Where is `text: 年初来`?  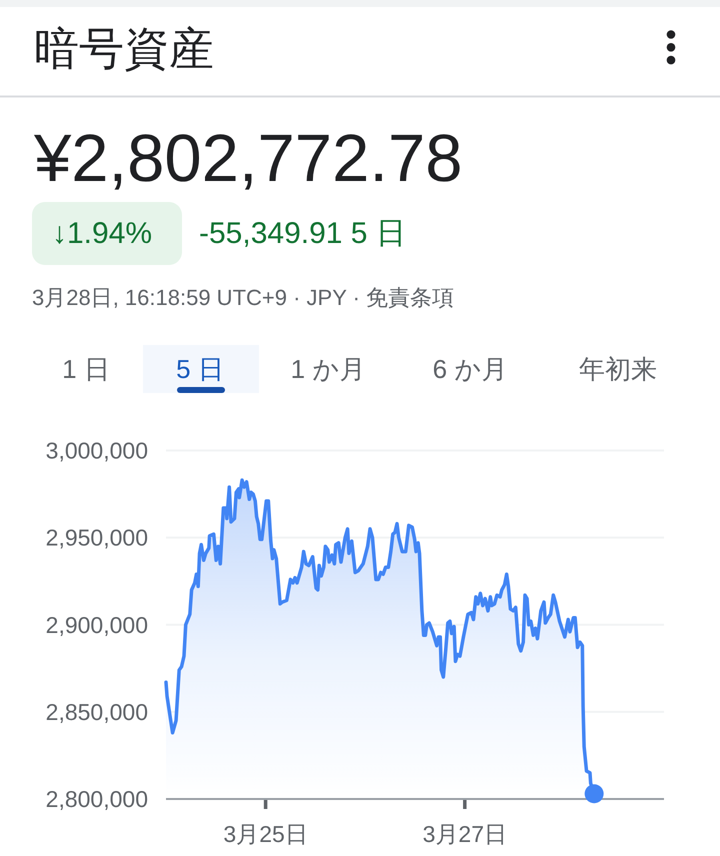 text: 年初来 is located at coordinates (618, 369).